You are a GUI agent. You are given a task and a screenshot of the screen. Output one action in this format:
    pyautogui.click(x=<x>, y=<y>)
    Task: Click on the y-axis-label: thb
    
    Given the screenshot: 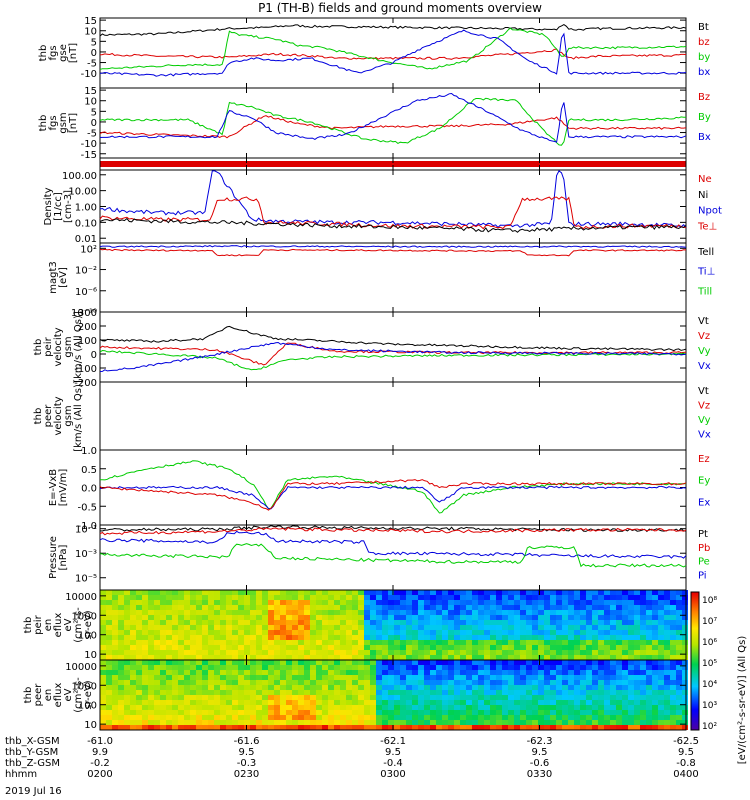 What is the action you would take?
    pyautogui.click(x=38, y=347)
    